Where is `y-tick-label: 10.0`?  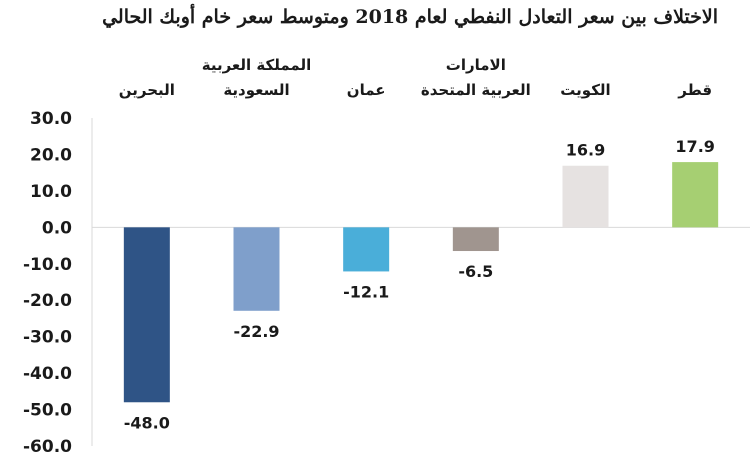
y-tick-label: 10.0 is located at coordinates (51, 192).